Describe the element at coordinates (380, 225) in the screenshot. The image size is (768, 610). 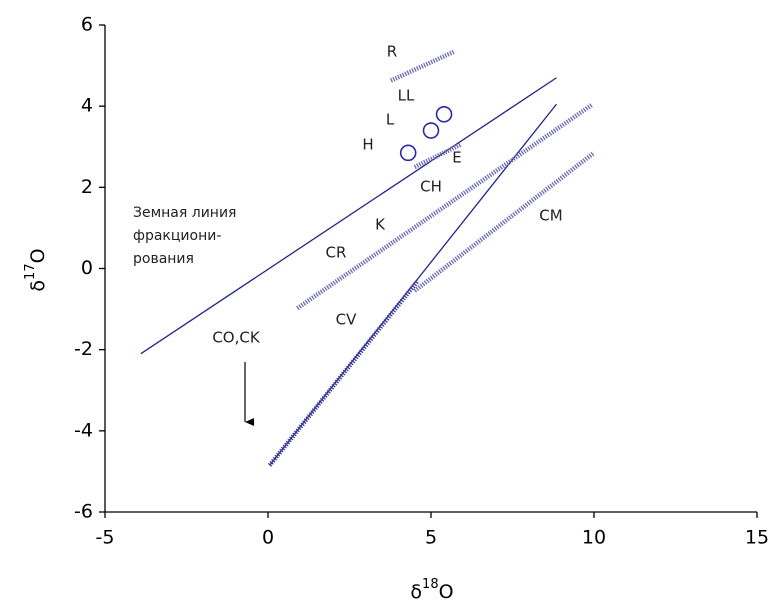
I see `annotation: K` at that location.